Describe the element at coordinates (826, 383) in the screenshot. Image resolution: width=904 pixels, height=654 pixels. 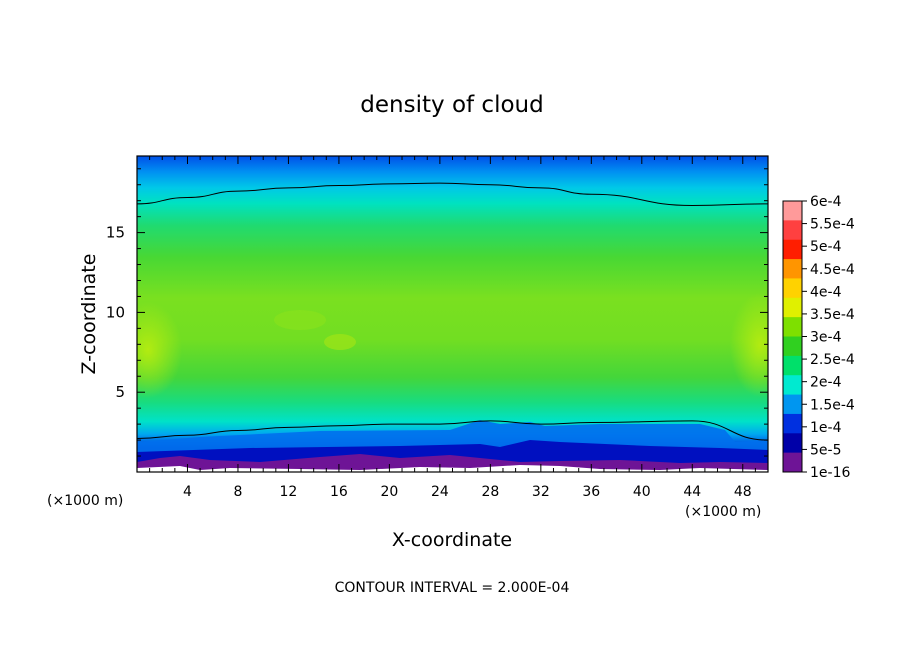
I see `colorbar-label: 2e-4` at that location.